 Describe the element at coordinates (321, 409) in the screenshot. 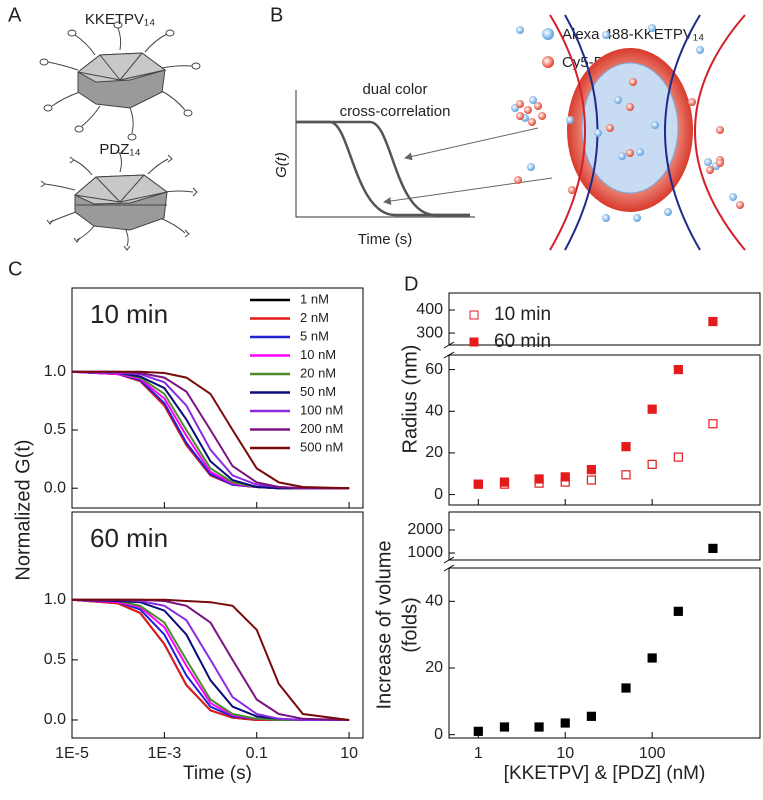

I see `legend-label: 100 nM` at that location.